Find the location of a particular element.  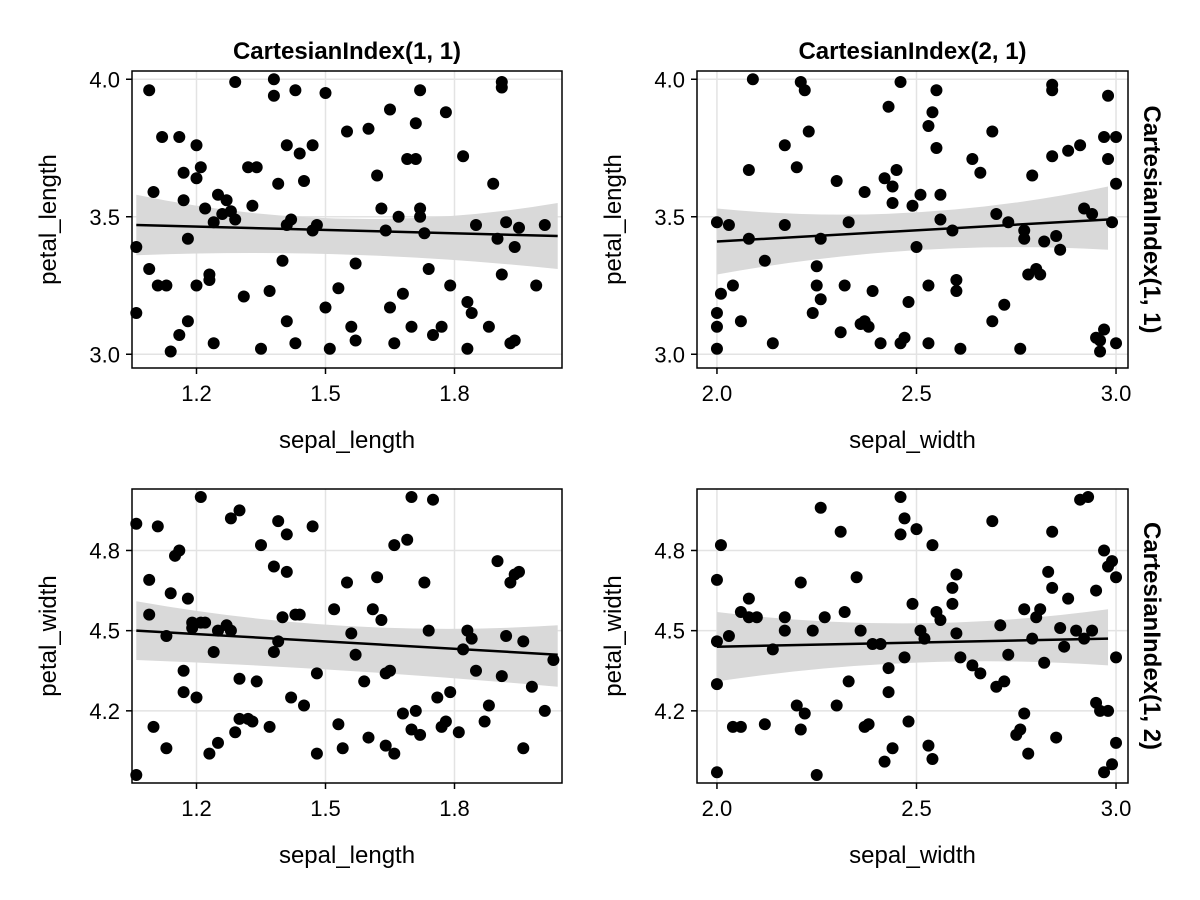

row-label: CartesianIndex(1, 2) is located at coordinates (1151, 636).